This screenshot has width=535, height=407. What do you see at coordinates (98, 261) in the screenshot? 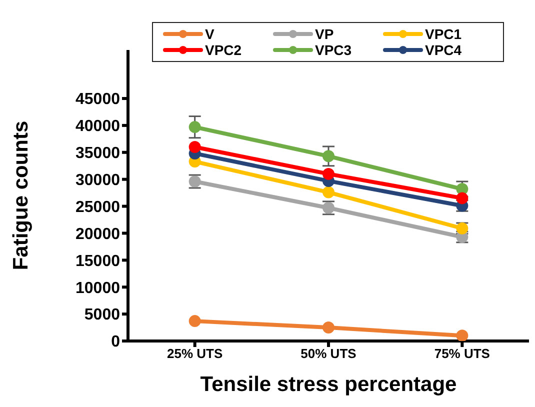
I see `y-tick-label: 15000` at bounding box center [98, 261].